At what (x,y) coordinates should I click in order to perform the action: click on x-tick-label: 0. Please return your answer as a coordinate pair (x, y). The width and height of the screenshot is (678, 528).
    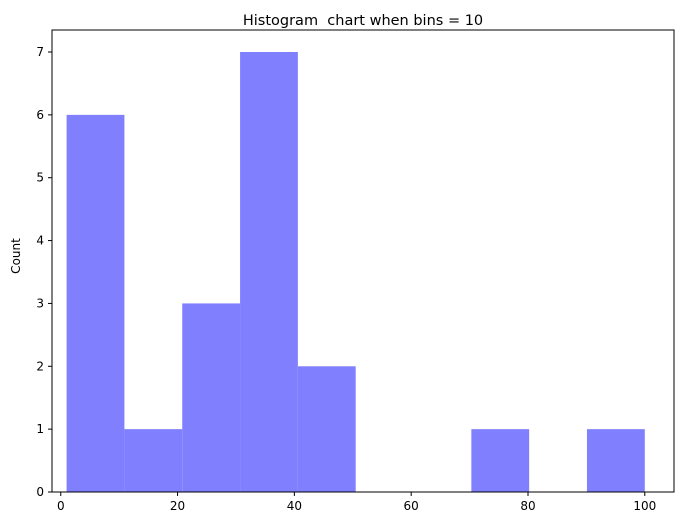
    Looking at the image, I should click on (61, 506).